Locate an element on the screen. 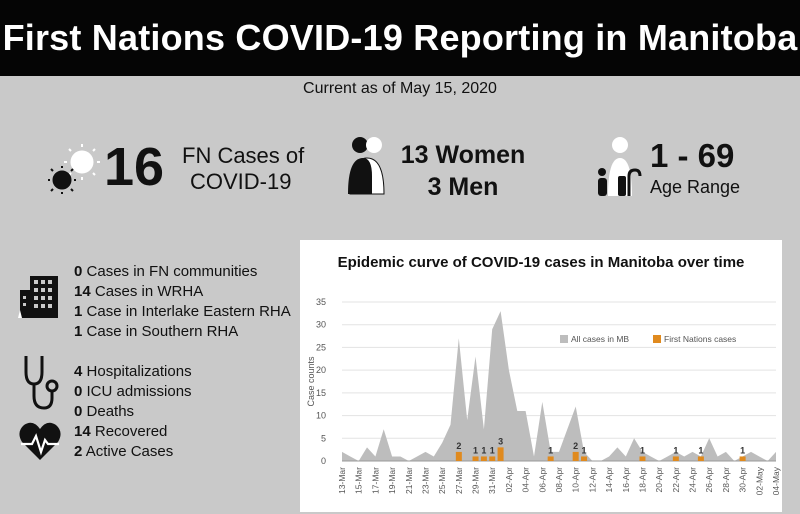  list-item: 4 Hospitalizations is located at coordinates (133, 371).